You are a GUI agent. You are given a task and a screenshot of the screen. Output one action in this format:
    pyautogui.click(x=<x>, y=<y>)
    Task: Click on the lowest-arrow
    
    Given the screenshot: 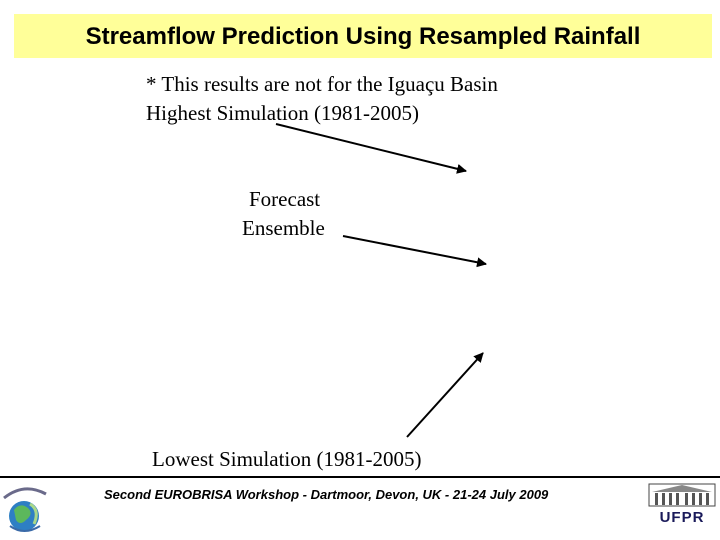 What is the action you would take?
    pyautogui.click(x=445, y=395)
    